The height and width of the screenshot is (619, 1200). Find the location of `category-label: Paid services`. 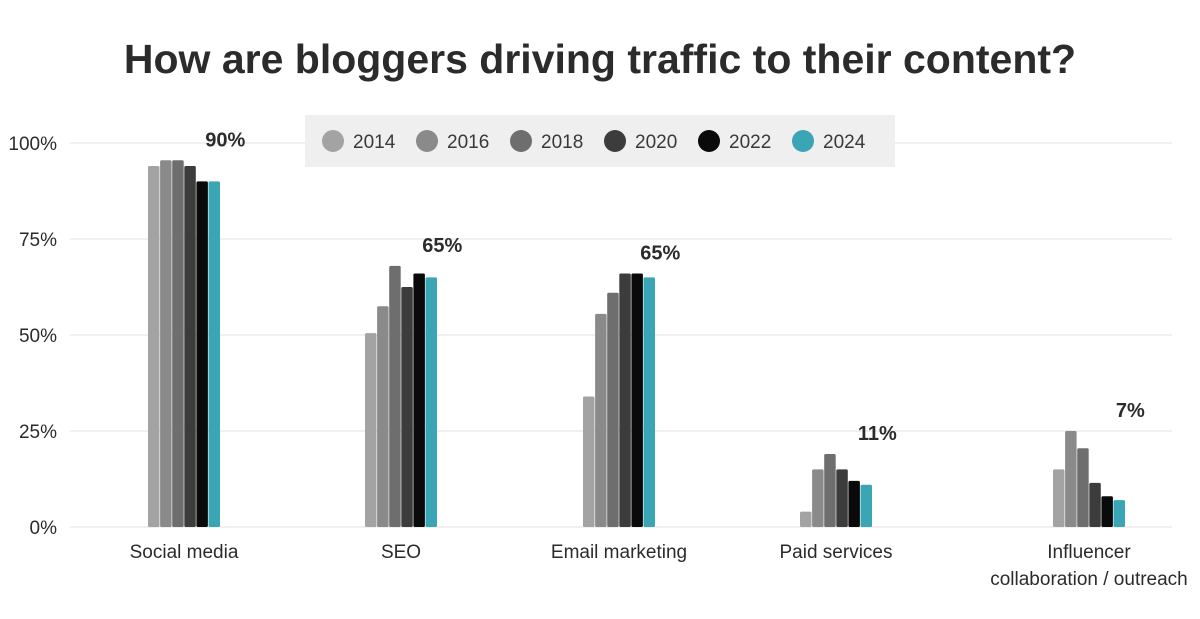

category-label: Paid services is located at coordinates (836, 552).